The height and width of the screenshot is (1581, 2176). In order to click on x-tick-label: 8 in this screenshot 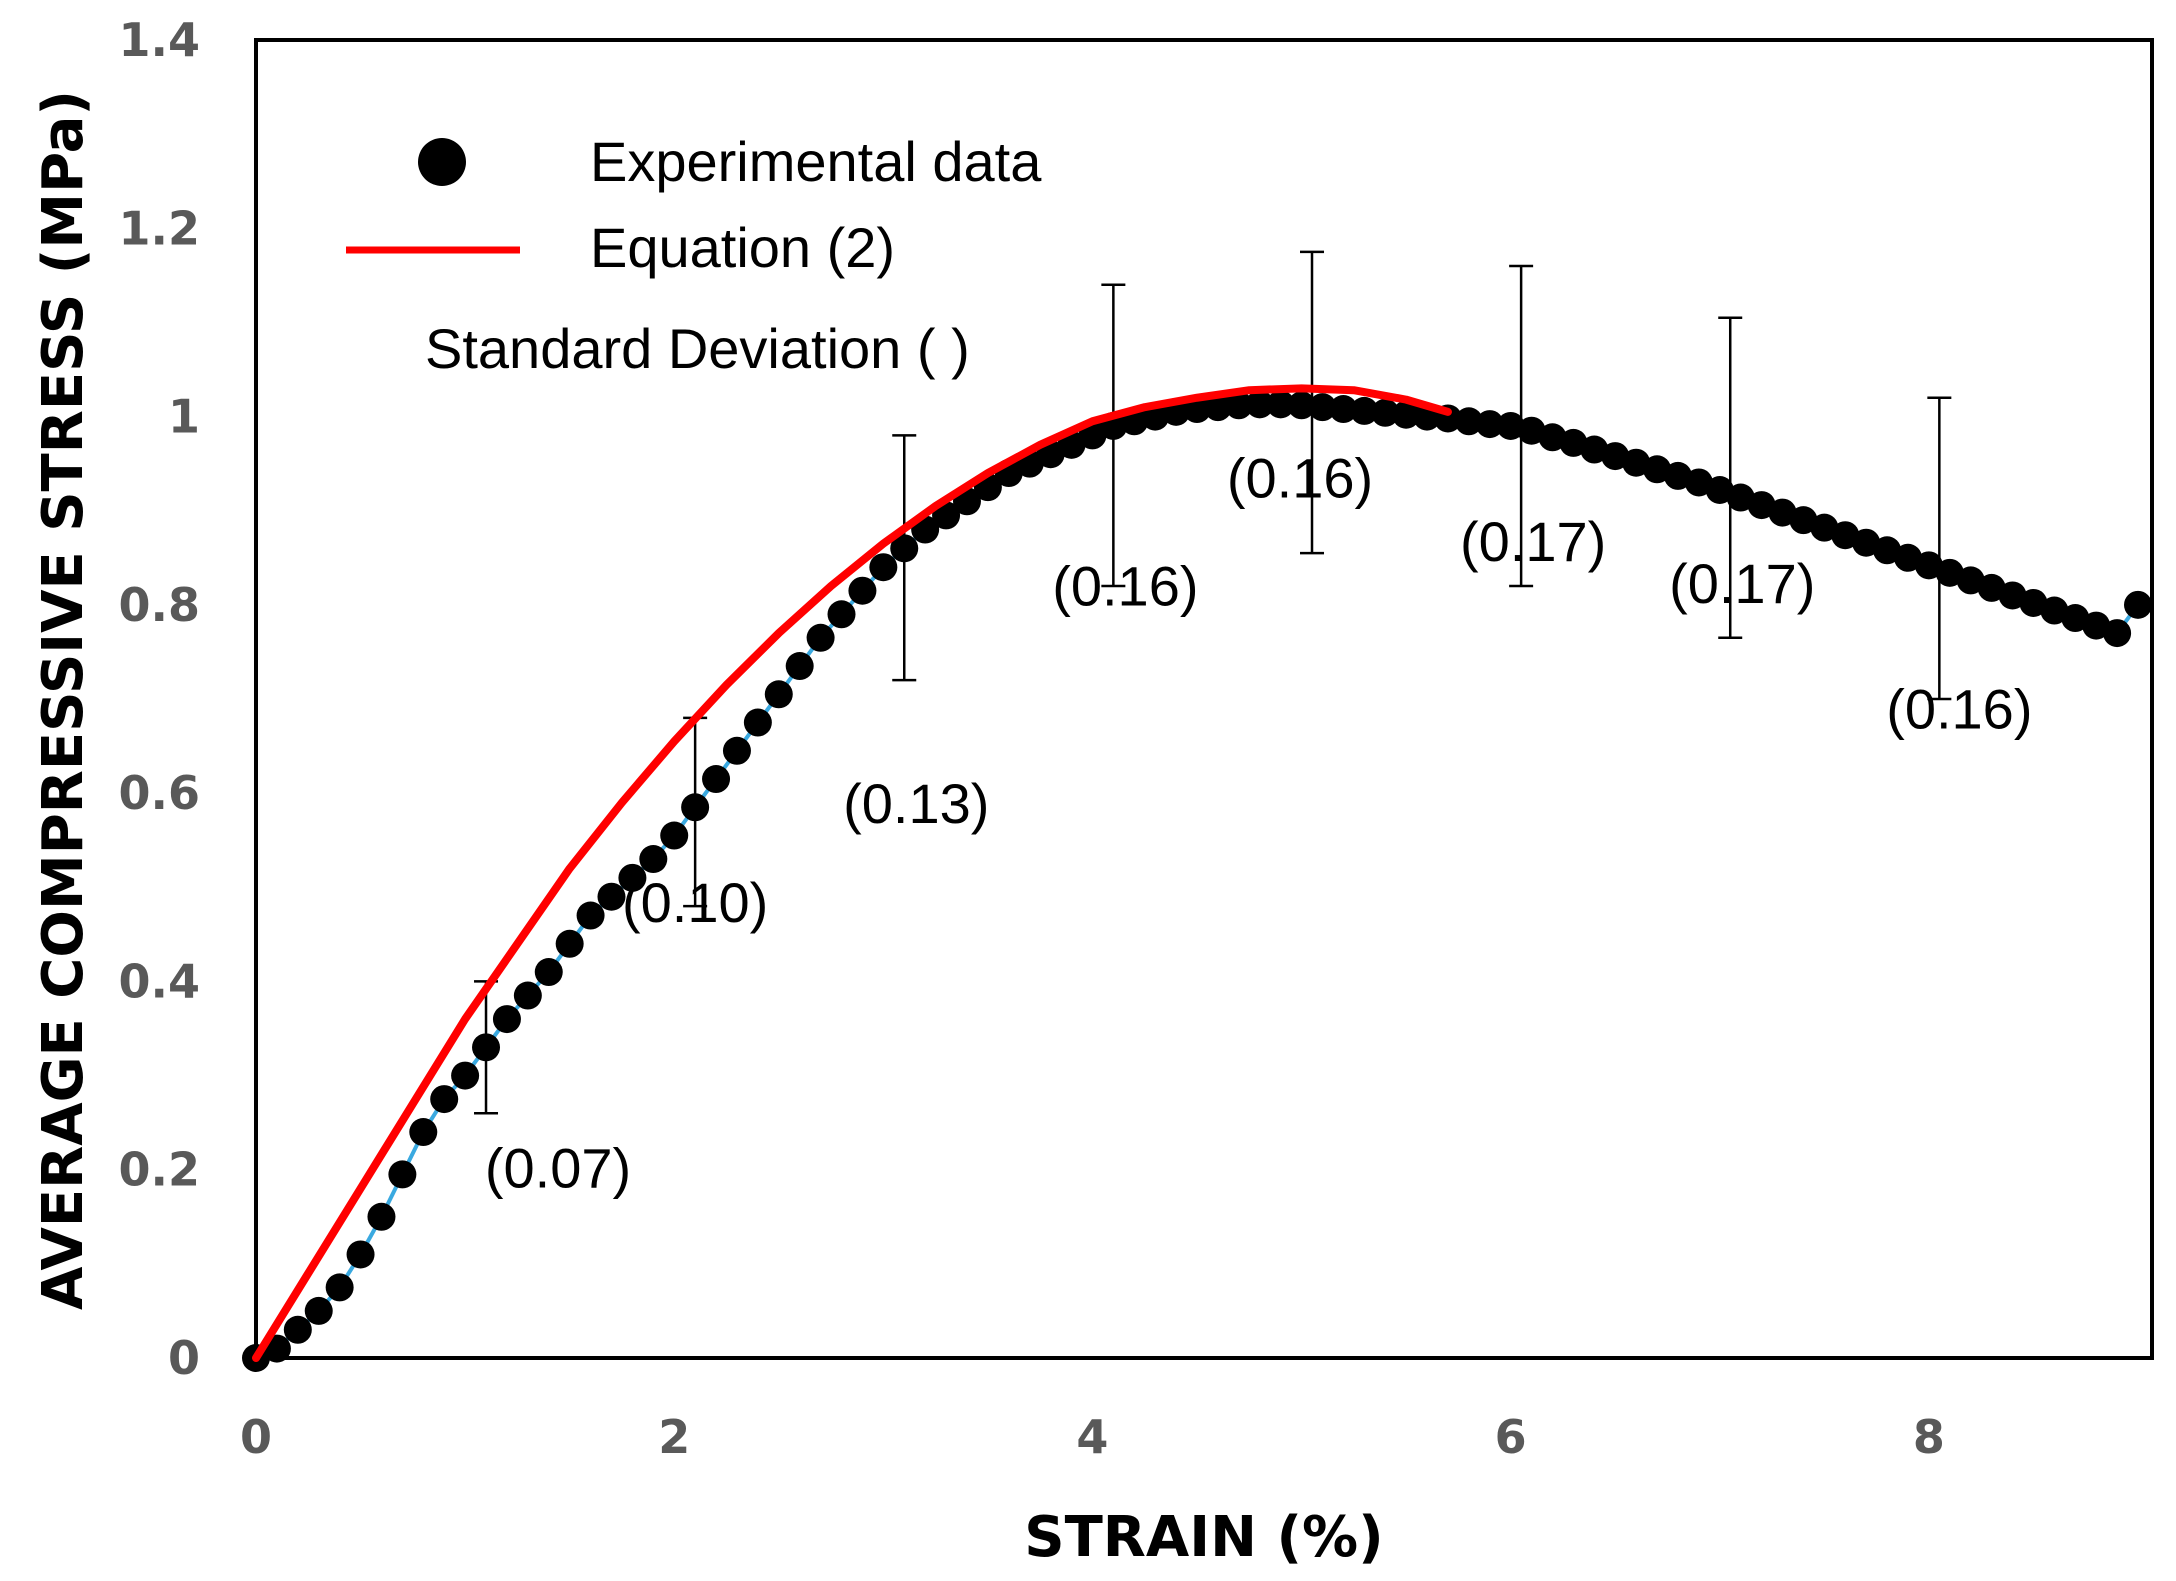, I will do `click(1929, 1437)`.